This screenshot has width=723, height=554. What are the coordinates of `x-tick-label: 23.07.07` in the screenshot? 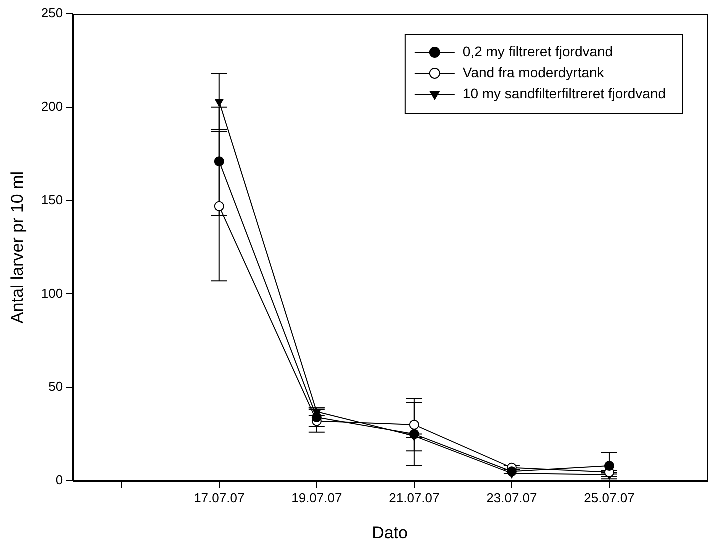 It's located at (512, 498).